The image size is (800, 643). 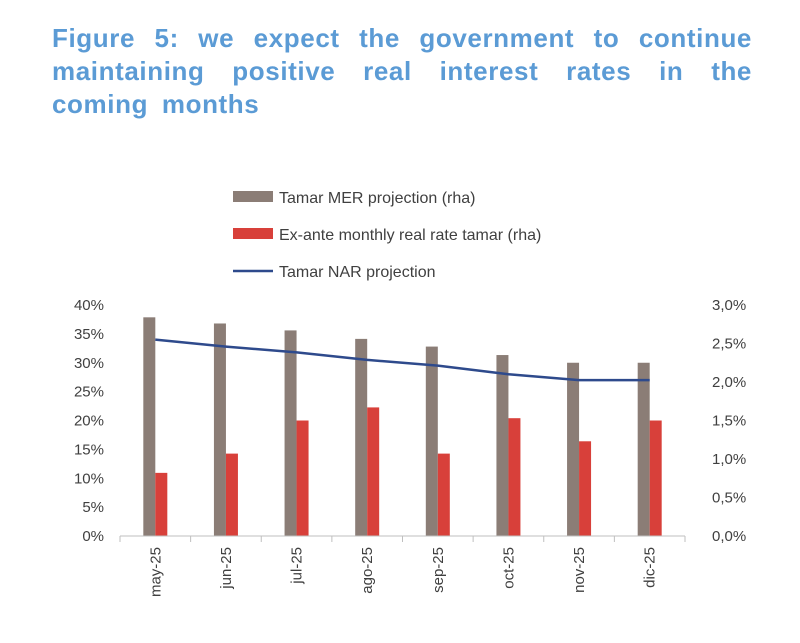 I want to click on line-nar, so click(x=402, y=360).